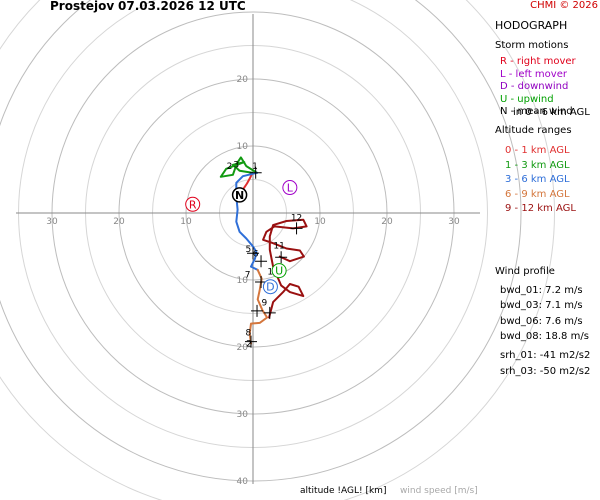 The width and height of the screenshot is (600, 500). I want to click on station-name: Prostejov, so click(82, 6).